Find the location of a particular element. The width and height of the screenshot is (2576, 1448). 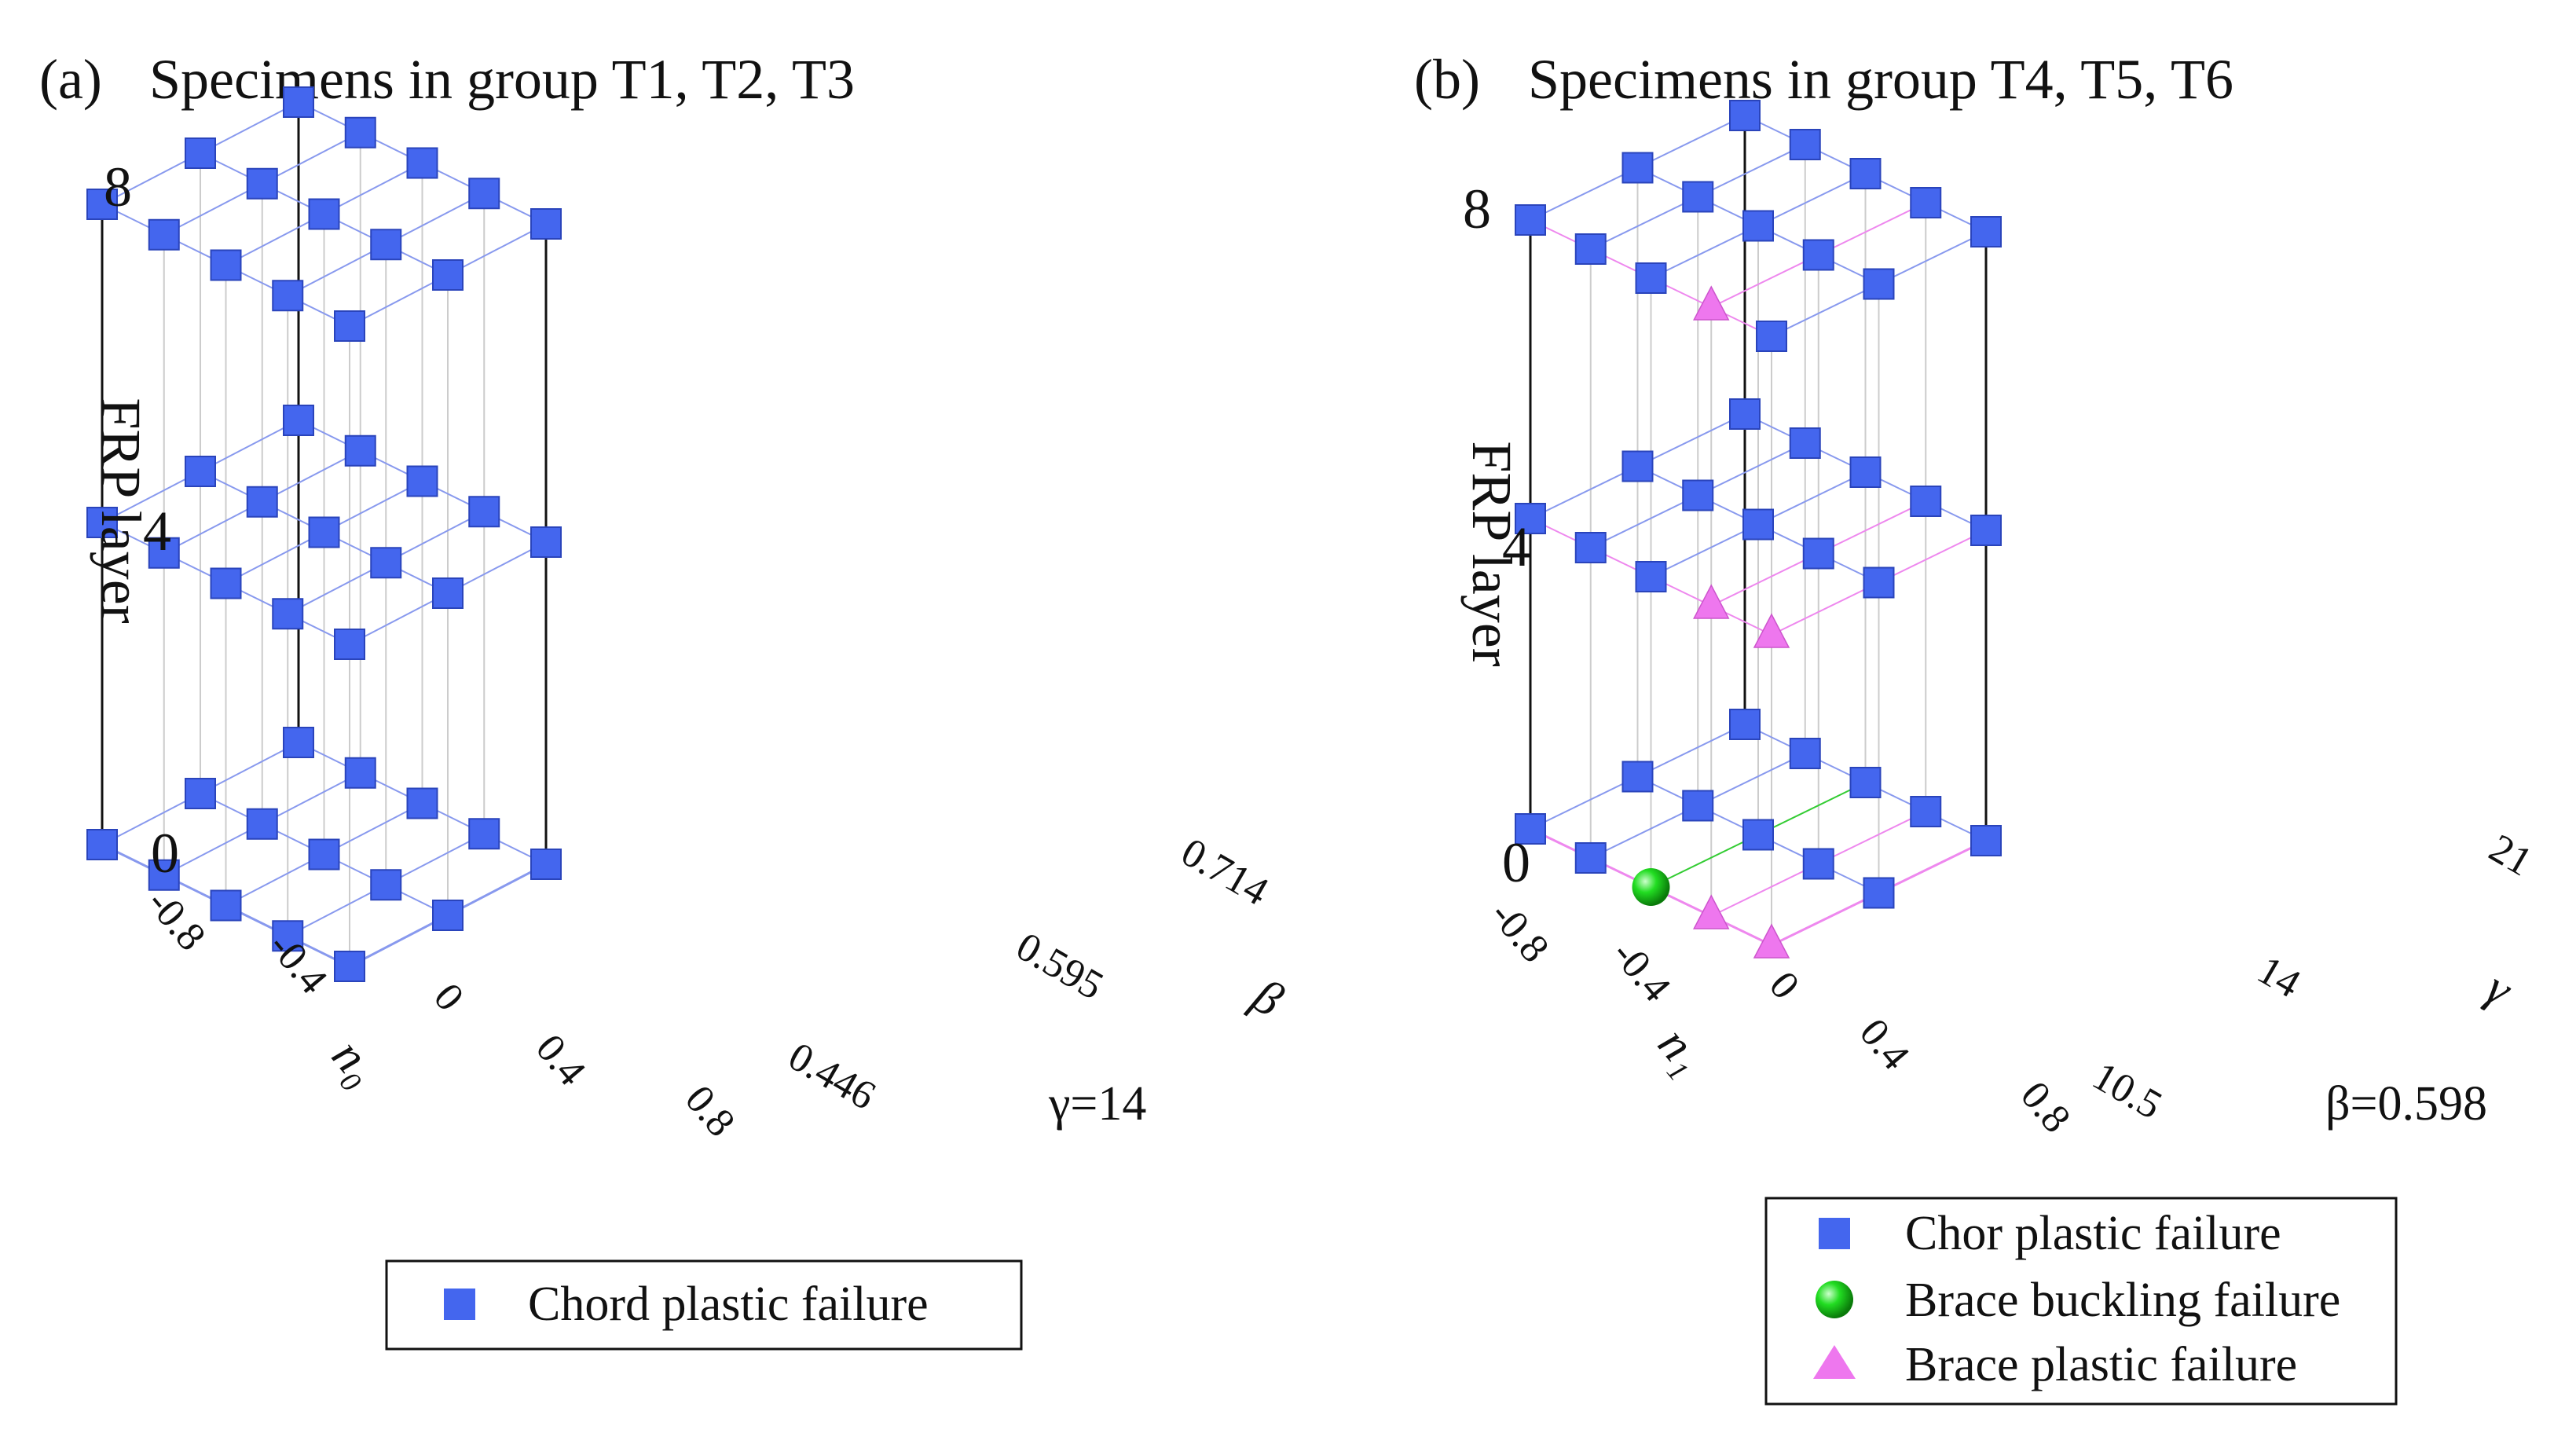

legend-label: Chord plastic failure is located at coordinates (728, 1305).